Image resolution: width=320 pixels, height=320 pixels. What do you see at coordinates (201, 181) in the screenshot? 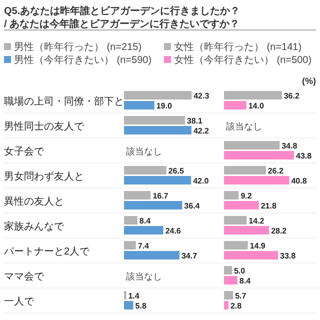
I see `data-label: 42.0` at bounding box center [201, 181].